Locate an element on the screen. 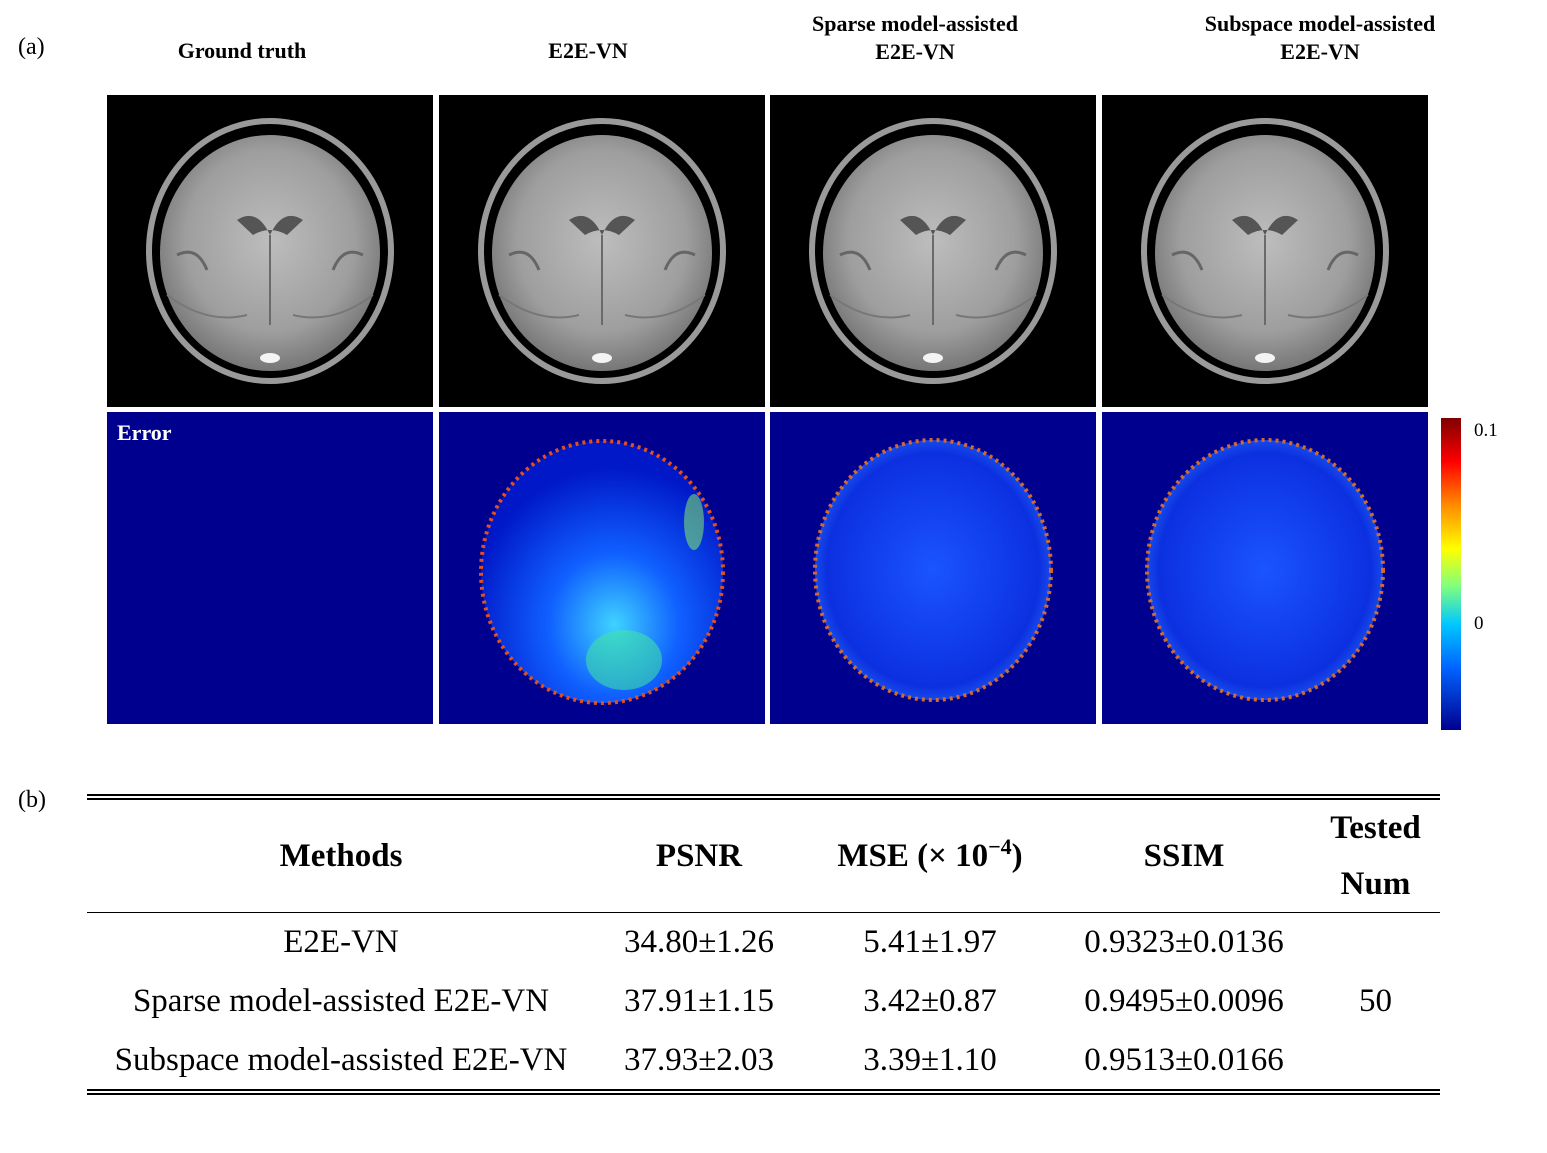 This screenshot has height=1153, width=1547. cell-psnr: 34.80±1.26 is located at coordinates (699, 942).